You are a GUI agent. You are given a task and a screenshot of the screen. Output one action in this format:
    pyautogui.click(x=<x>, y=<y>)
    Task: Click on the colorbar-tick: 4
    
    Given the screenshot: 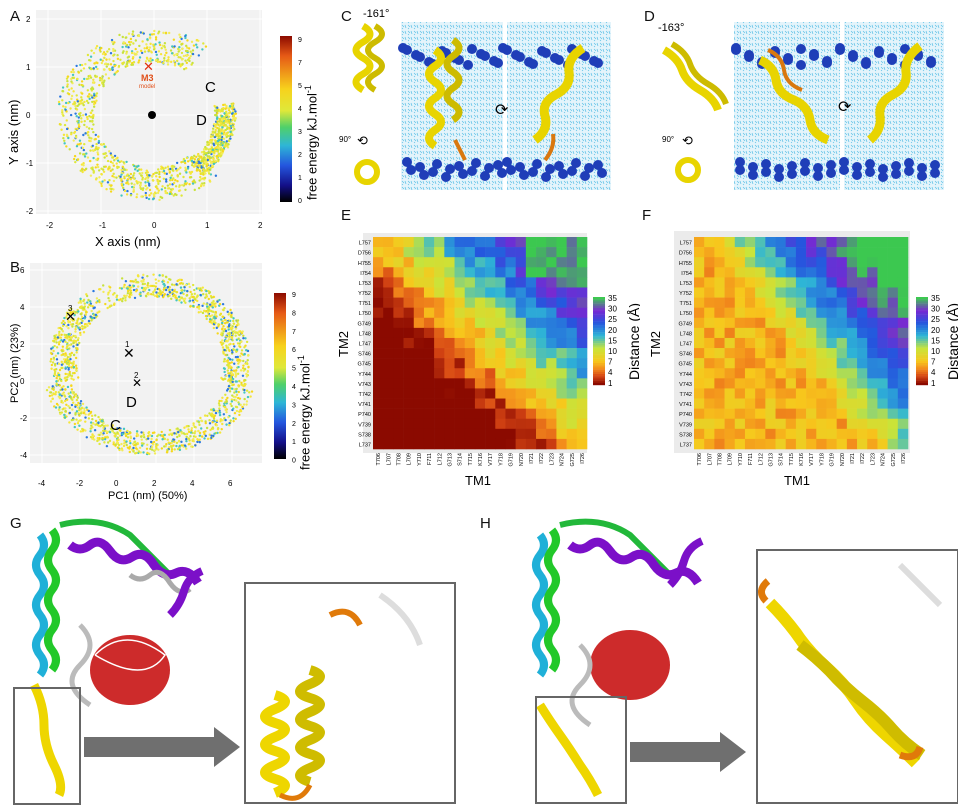 What is the action you would take?
    pyautogui.click(x=933, y=372)
    